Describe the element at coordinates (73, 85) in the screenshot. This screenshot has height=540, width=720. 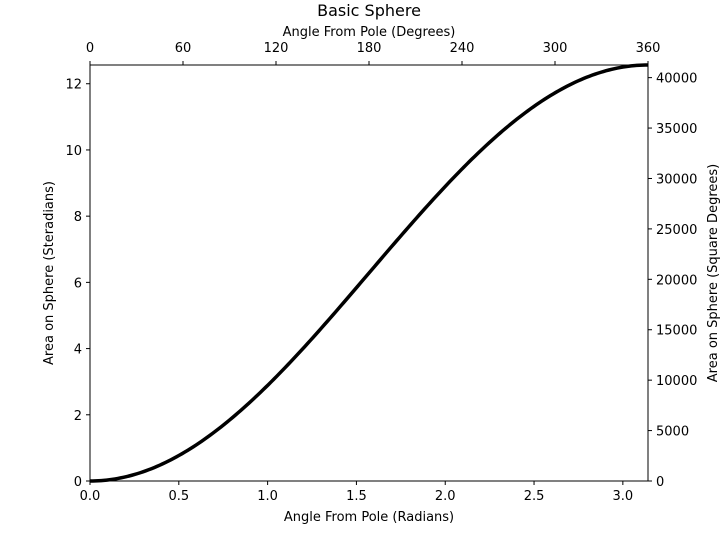
I see `y-tick-label: 12` at that location.